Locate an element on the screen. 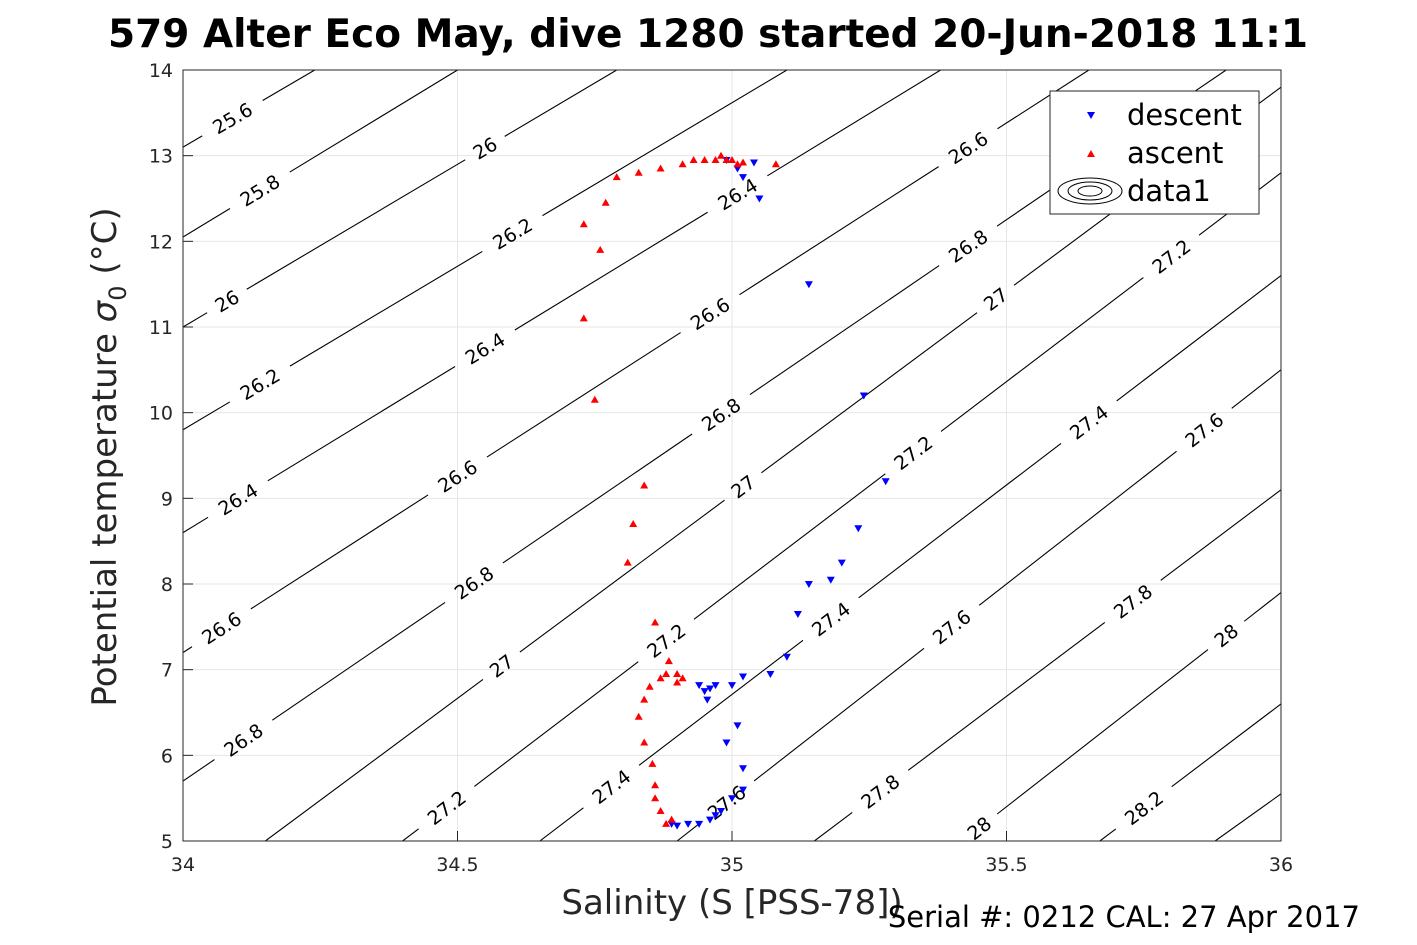  legend-contour-icon is located at coordinates (1090, 191).